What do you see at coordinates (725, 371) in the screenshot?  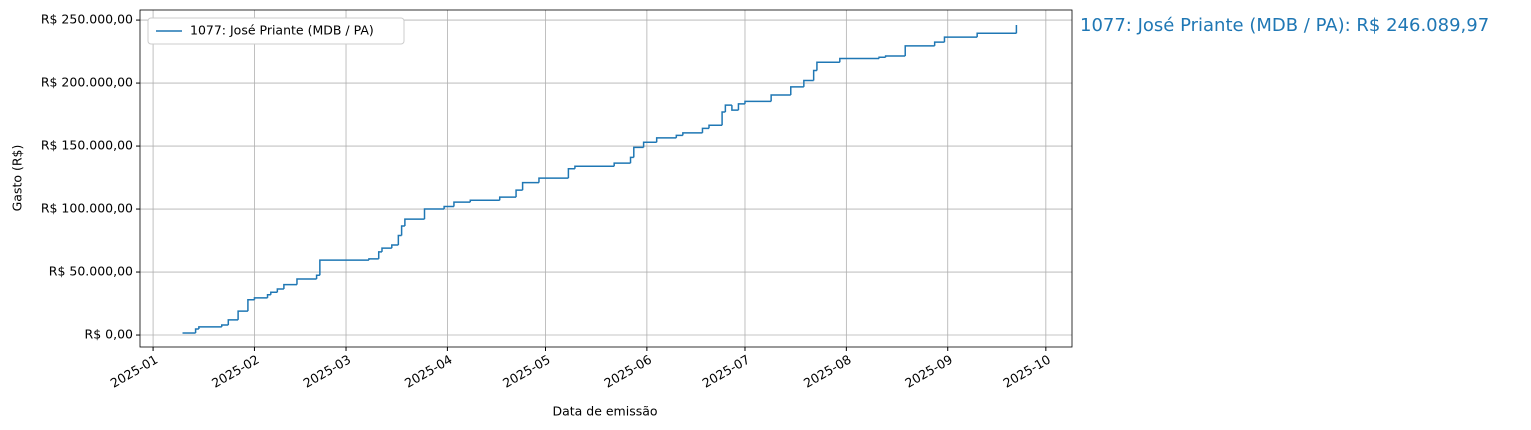 I see `x-tick-label: 2025-07` at bounding box center [725, 371].